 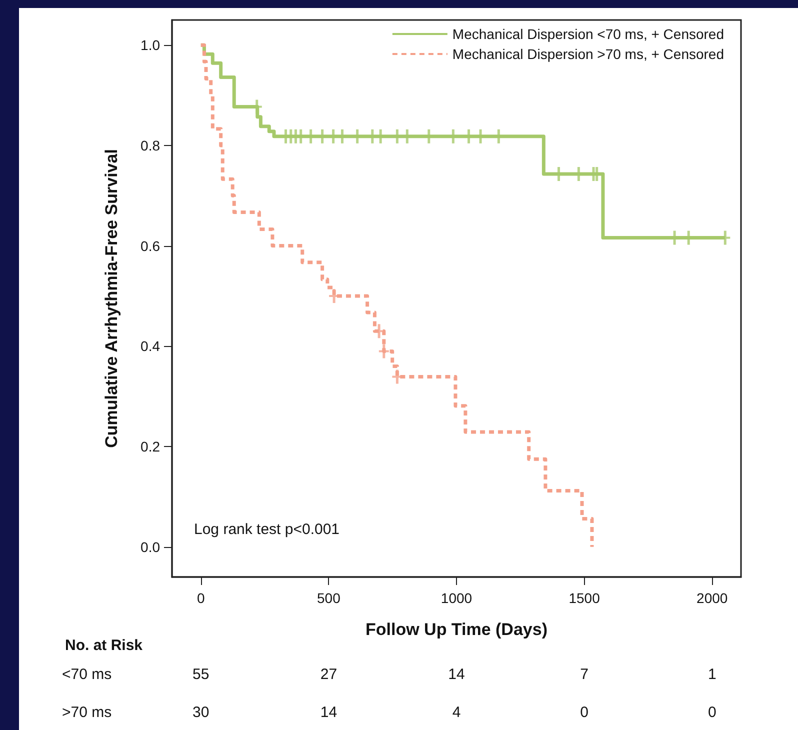 I want to click on text: <70 ms, so click(x=87, y=674).